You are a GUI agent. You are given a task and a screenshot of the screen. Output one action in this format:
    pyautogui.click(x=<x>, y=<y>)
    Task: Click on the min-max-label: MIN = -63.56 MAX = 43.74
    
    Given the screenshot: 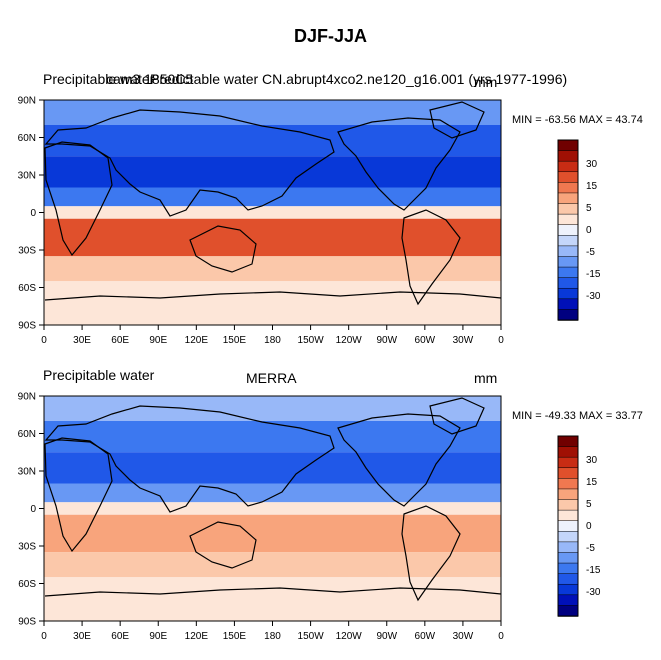 What is the action you would take?
    pyautogui.click(x=577, y=120)
    